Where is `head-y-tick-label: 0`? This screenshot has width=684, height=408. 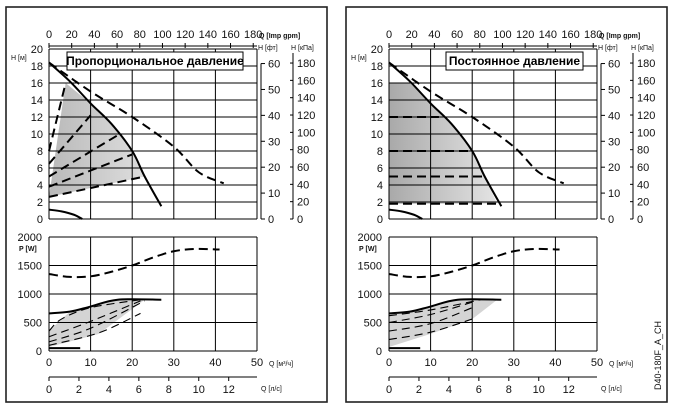
head-y-tick-label: 0 is located at coordinates (40, 220).